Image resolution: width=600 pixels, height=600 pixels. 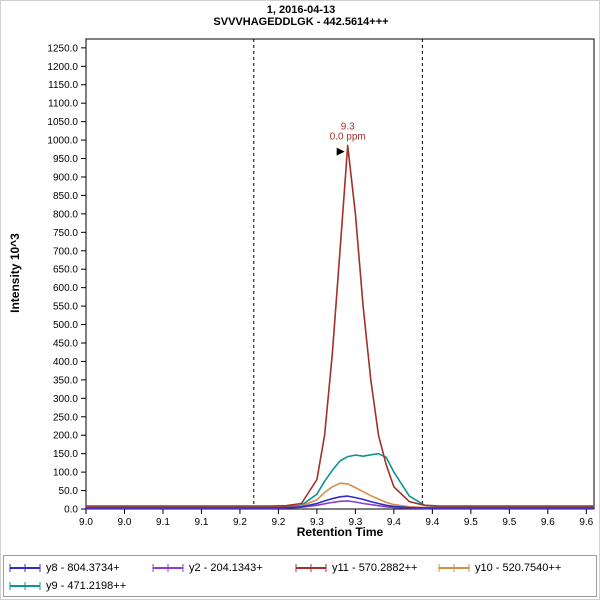 What do you see at coordinates (86, 586) in the screenshot?
I see `legend-label: y9 - 471.2198++` at bounding box center [86, 586].